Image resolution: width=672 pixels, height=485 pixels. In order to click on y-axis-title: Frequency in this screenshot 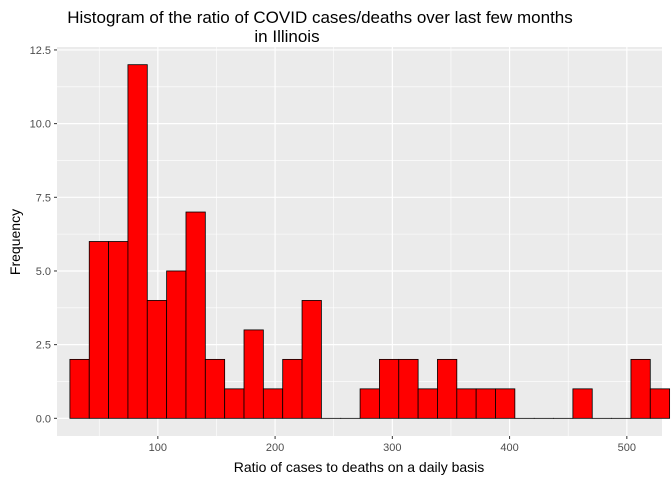, I will do `click(15, 242)`.